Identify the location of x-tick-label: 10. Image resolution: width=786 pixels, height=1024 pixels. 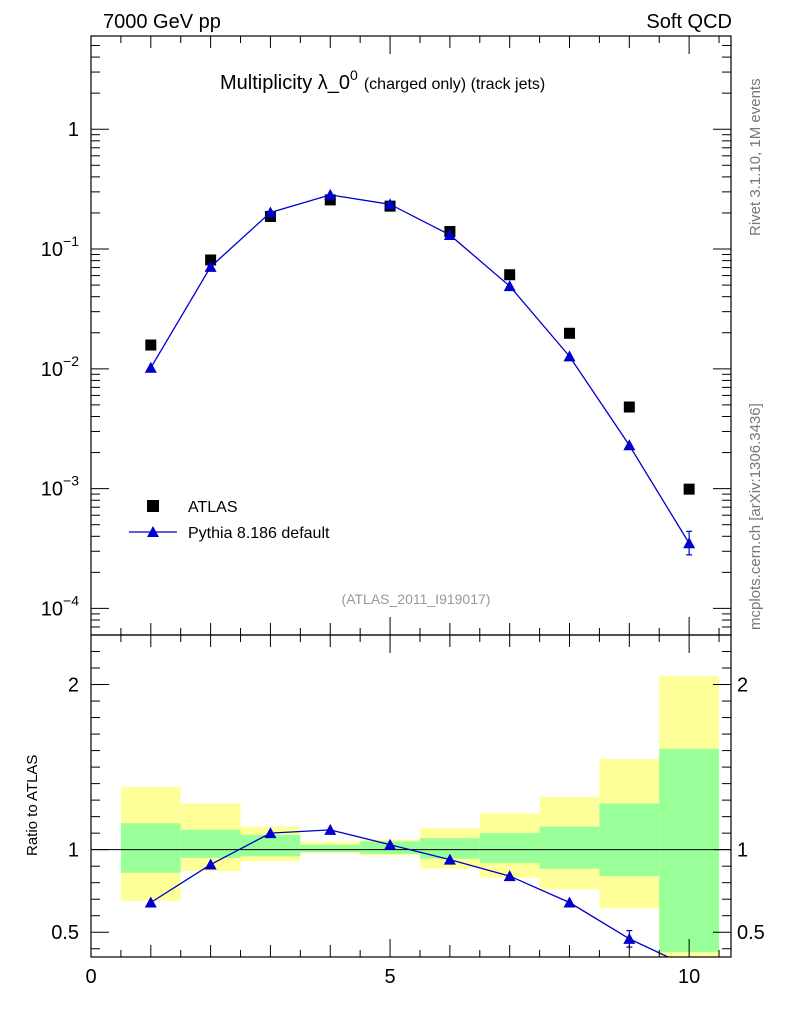
(689, 977).